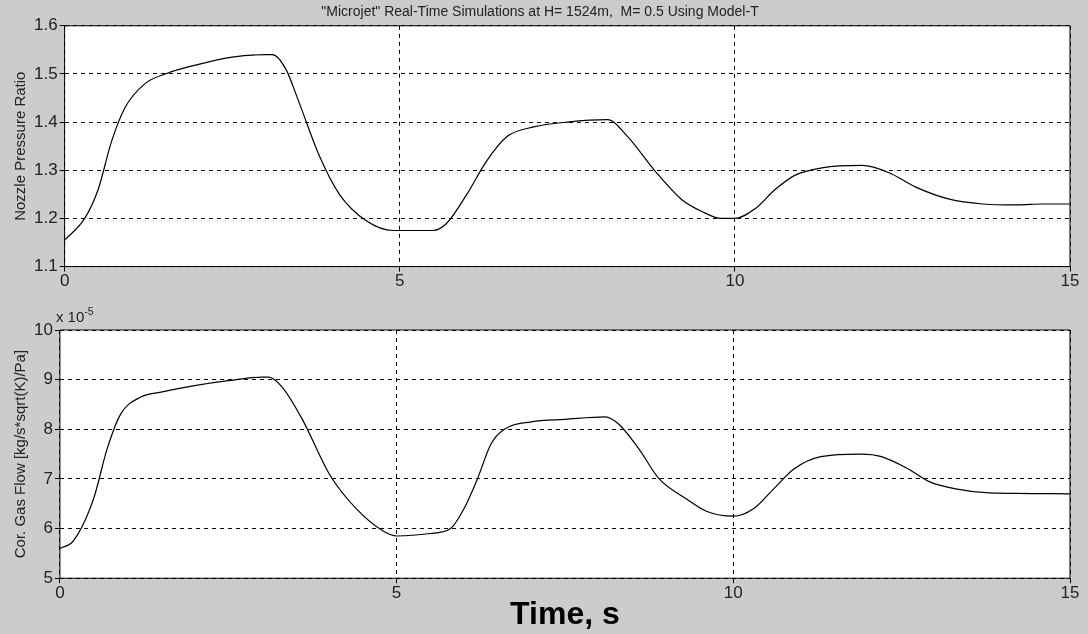 The width and height of the screenshot is (1088, 634). Describe the element at coordinates (45, 169) in the screenshot. I see `y-tick-label: 1.3` at that location.